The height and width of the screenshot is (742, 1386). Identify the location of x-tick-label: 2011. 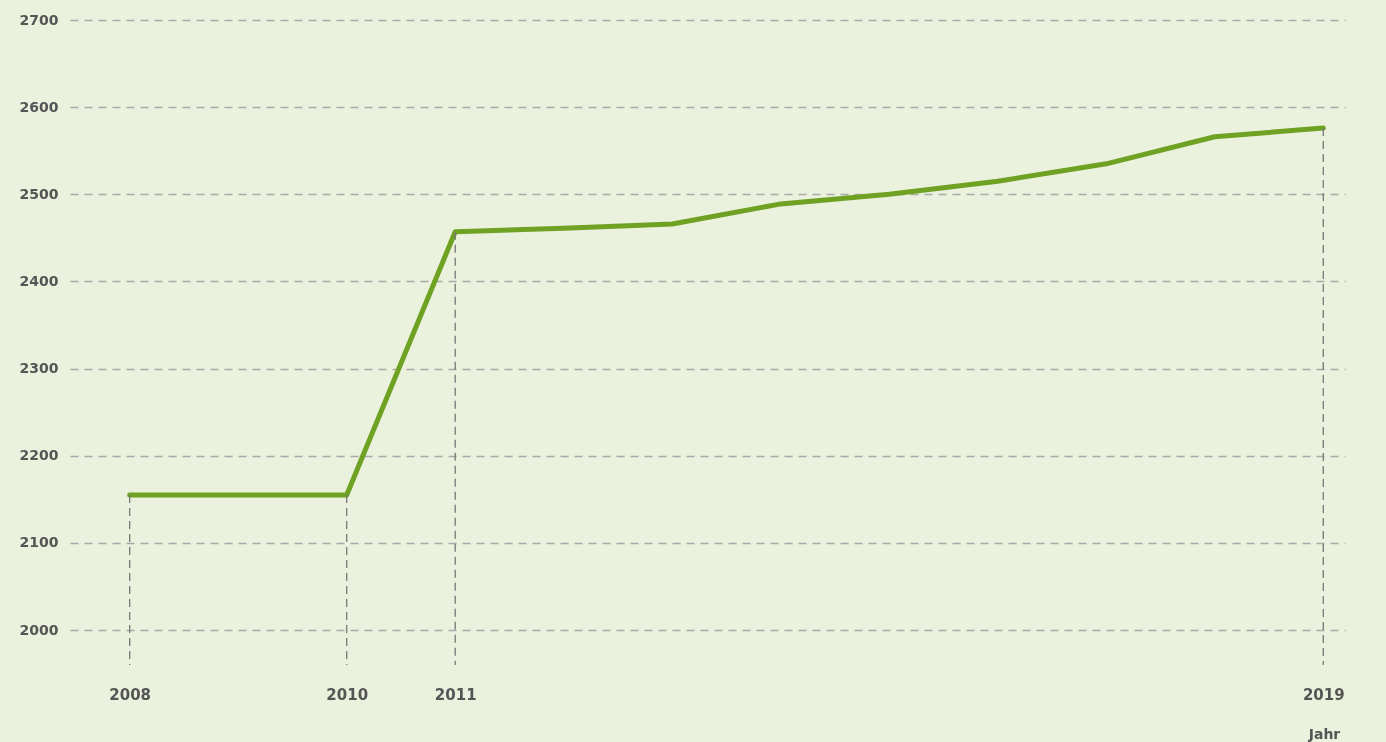
(455, 694).